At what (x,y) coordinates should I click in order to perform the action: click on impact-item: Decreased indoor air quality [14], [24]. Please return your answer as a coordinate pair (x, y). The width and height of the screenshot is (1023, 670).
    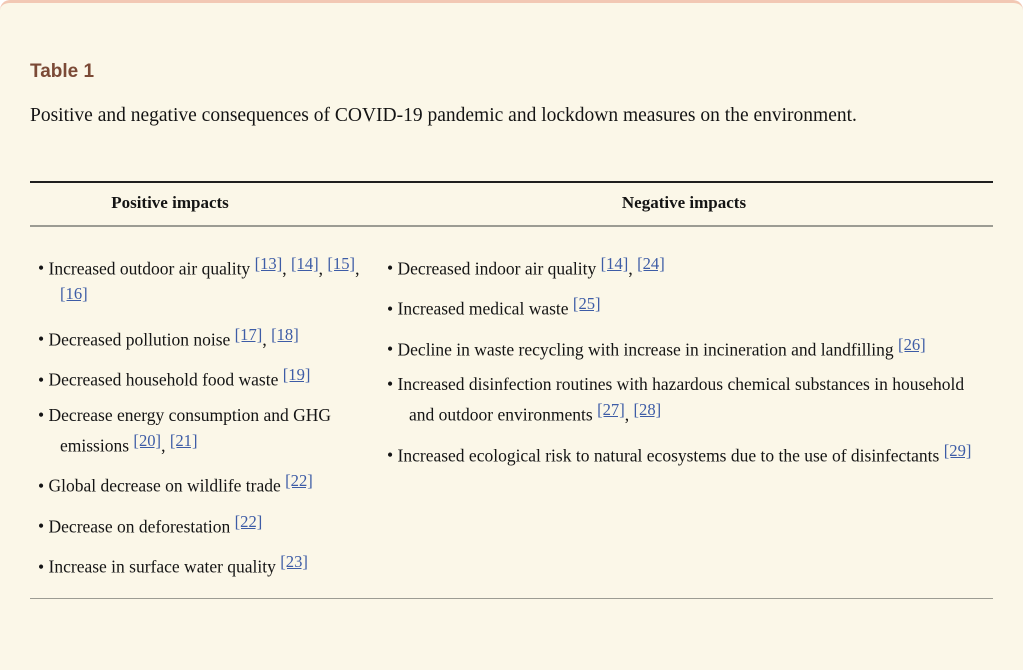
    Looking at the image, I should click on (682, 266).